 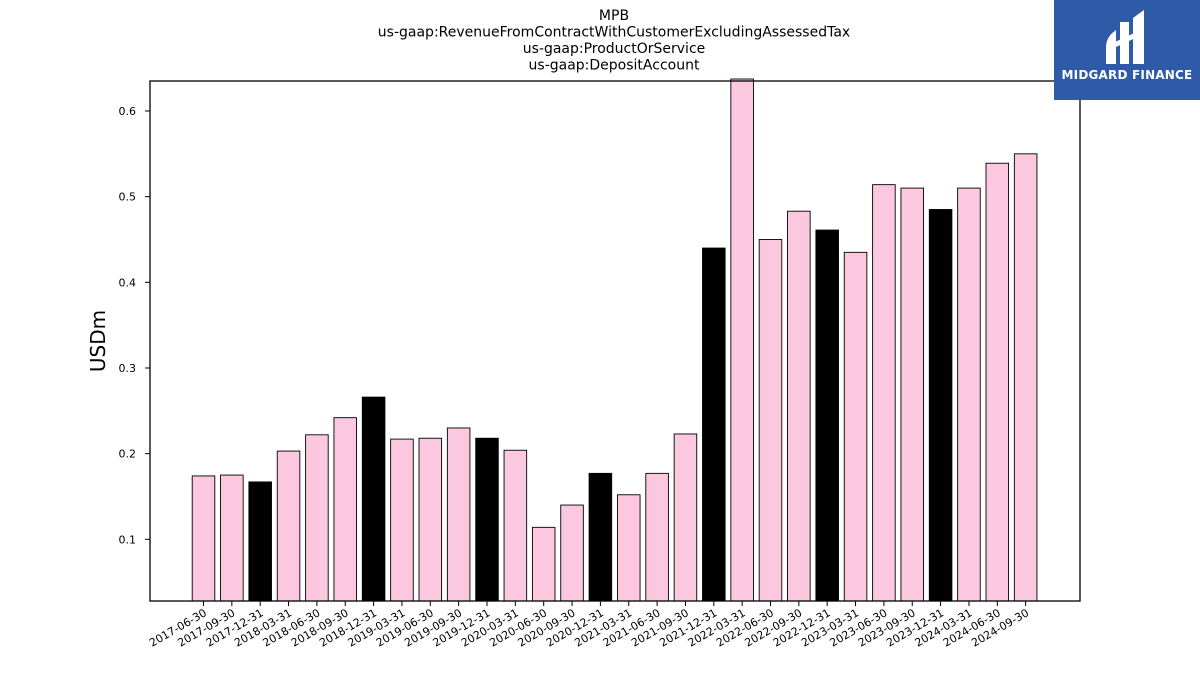 I want to click on chart-title-line: us-gaap:ProductOrService, so click(x=614, y=49).